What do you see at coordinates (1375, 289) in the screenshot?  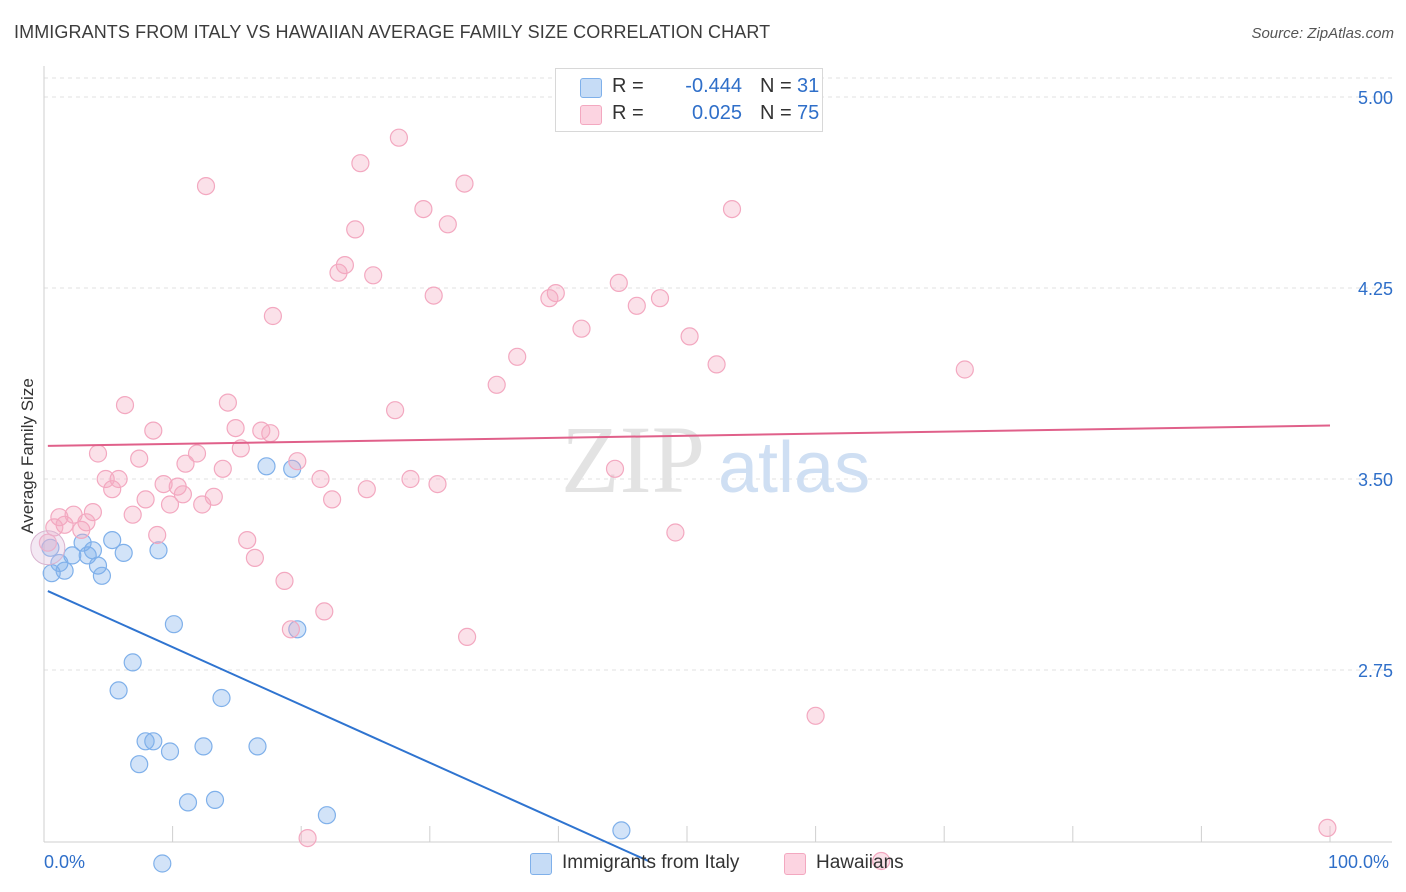 I see `y-tick-label: 4.25` at bounding box center [1375, 289].